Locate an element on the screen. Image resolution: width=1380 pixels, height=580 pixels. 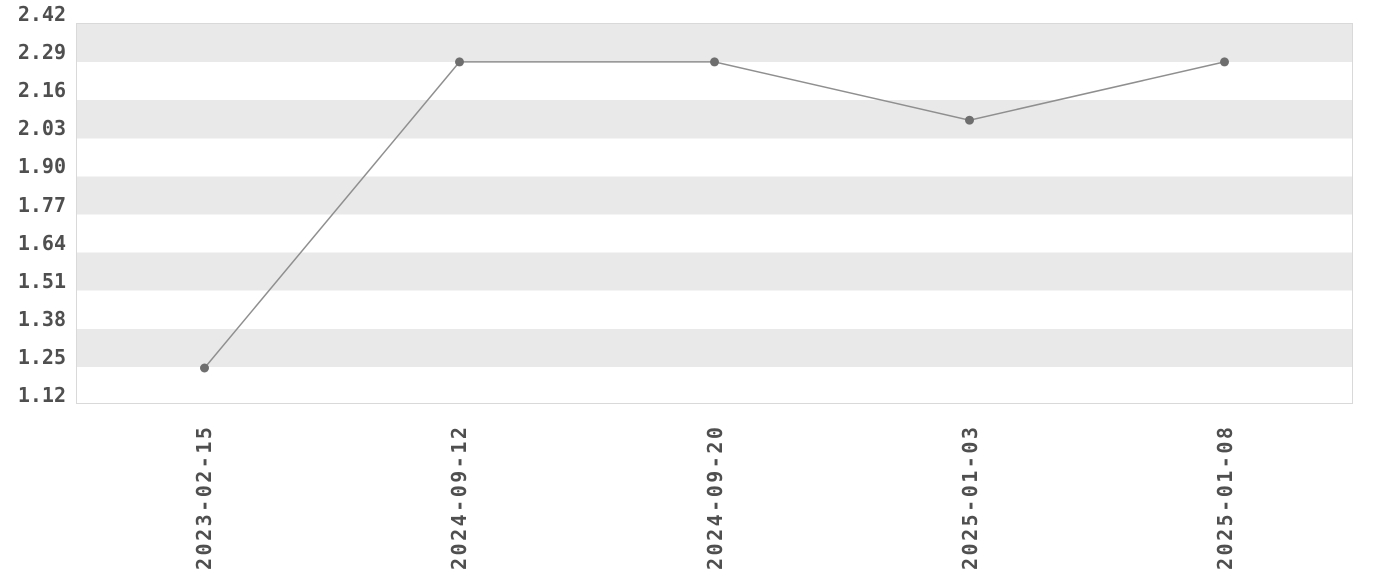
y-axis-tick-label: 1.64 is located at coordinates (41, 242).